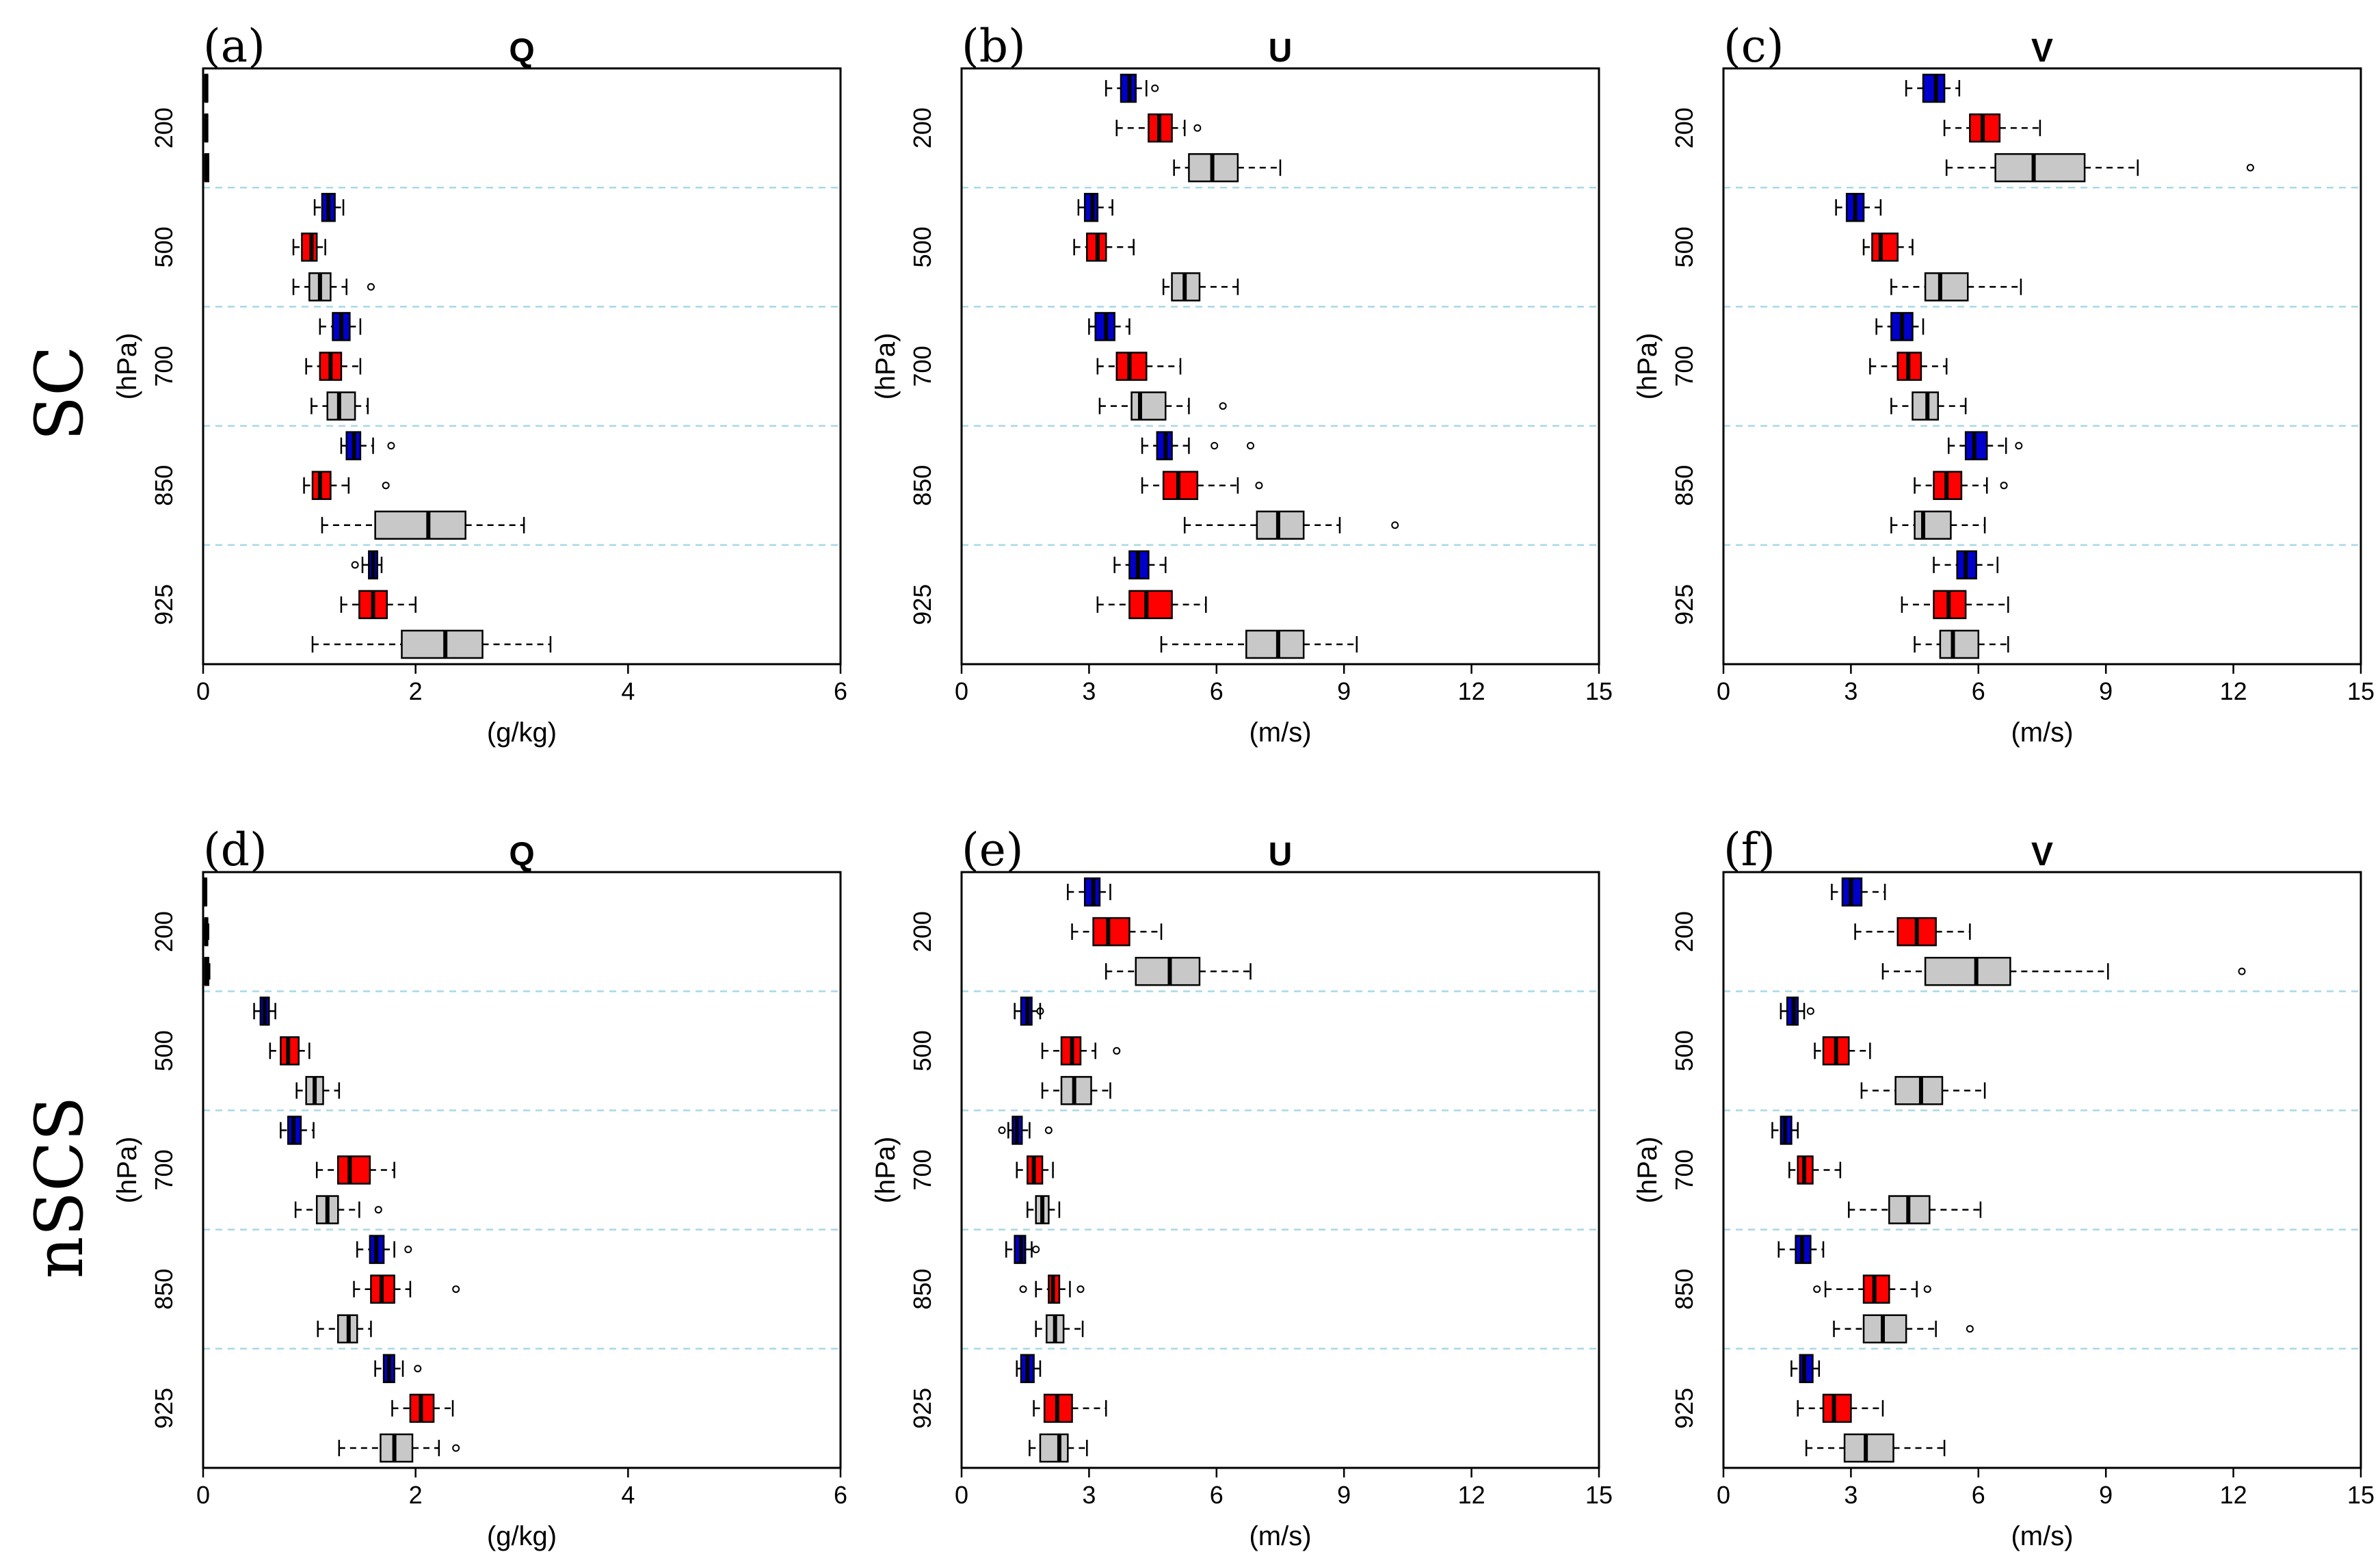 This screenshot has height=1565, width=2380. What do you see at coordinates (2106, 691) in the screenshot?
I see `x-tick-label: 9` at bounding box center [2106, 691].